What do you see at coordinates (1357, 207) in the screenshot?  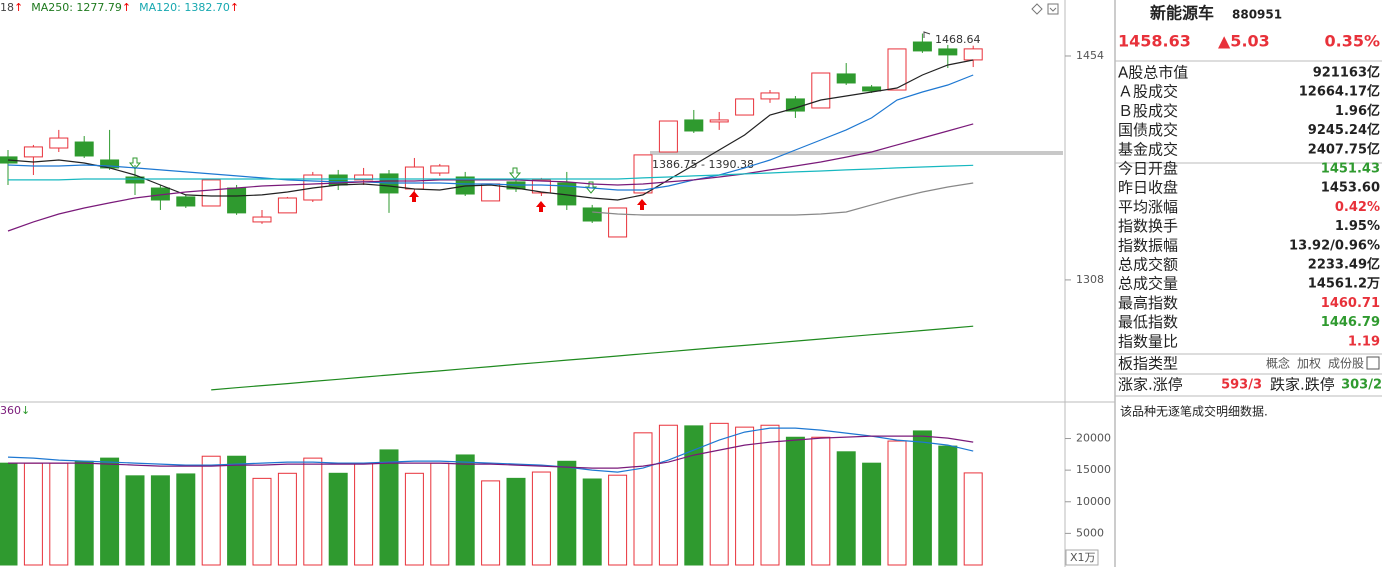 I see `row-value: 0.42%` at bounding box center [1357, 207].